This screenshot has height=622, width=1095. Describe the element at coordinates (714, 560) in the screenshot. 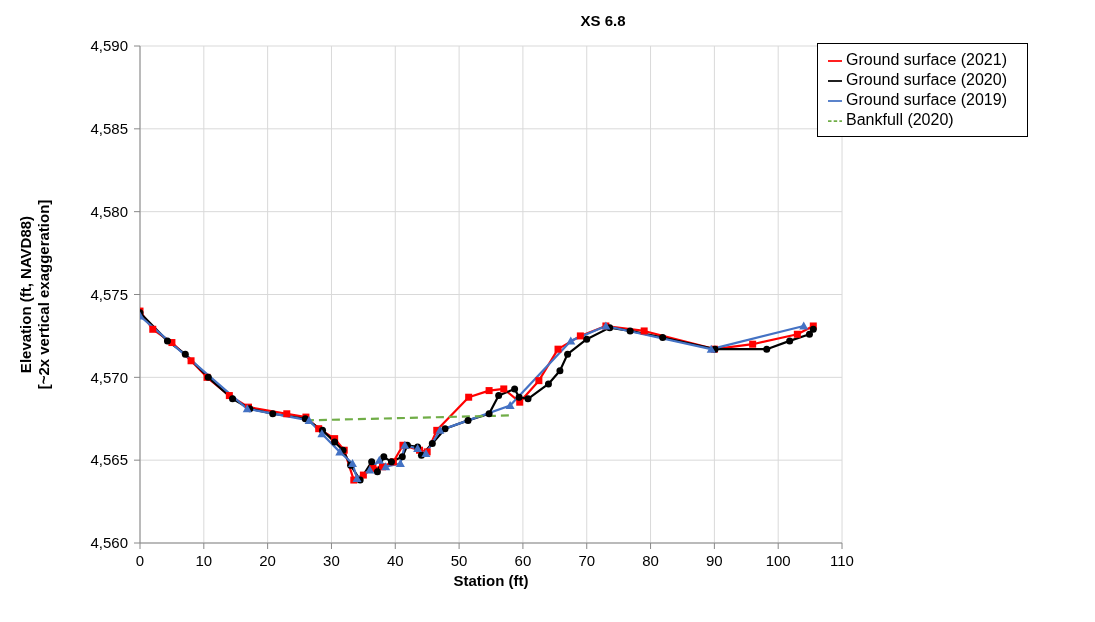

I see `x-tick-label: 90` at that location.